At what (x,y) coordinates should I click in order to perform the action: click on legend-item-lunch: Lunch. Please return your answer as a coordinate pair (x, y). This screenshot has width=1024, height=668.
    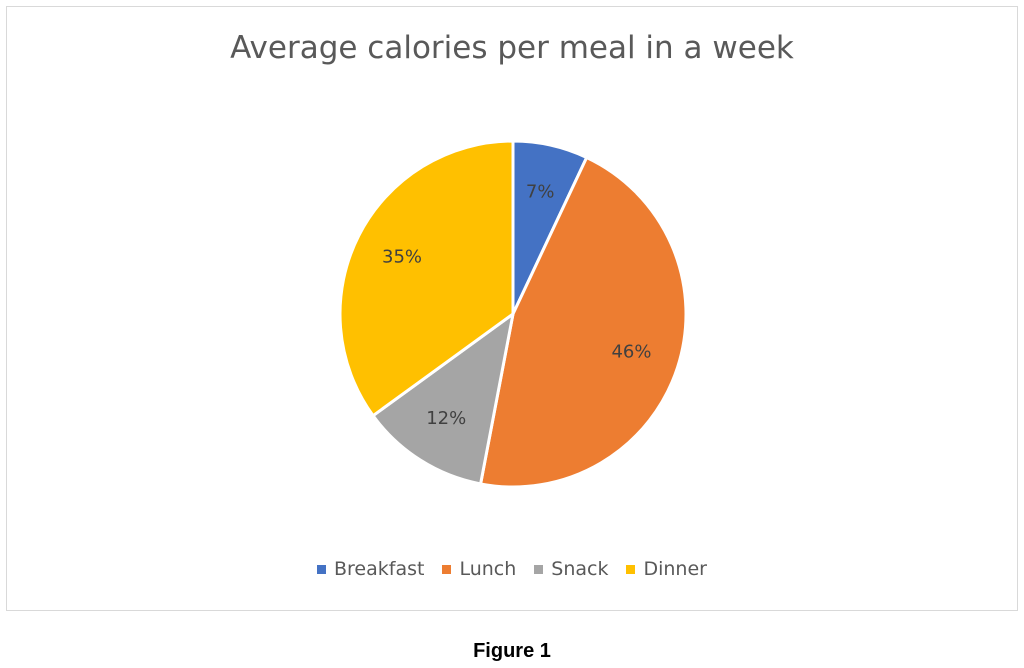
    Looking at the image, I should click on (479, 569).